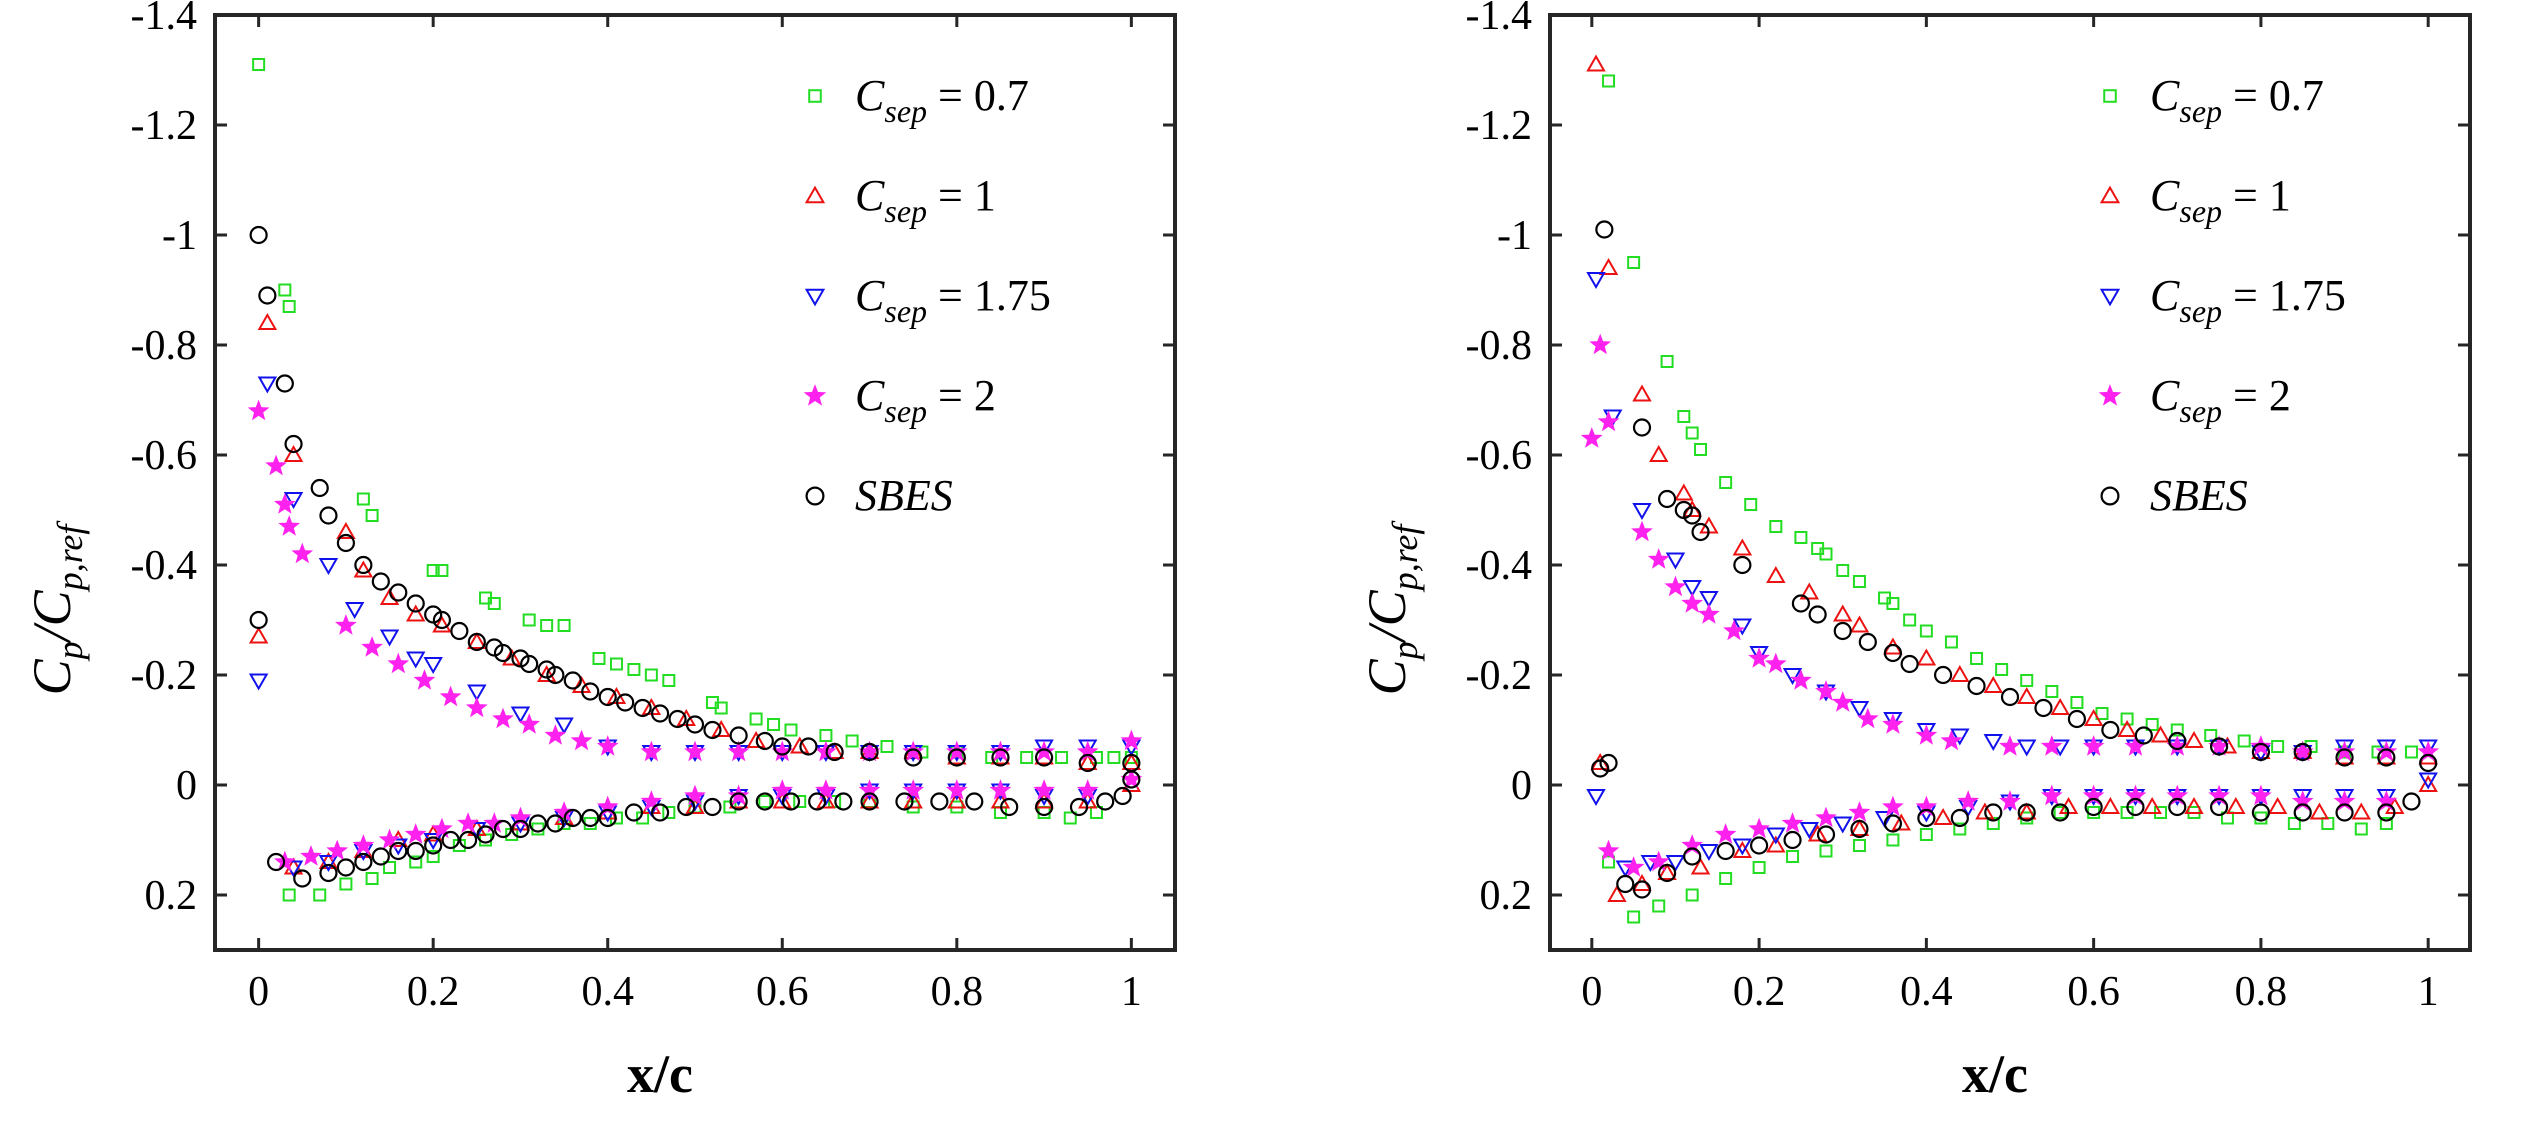 The height and width of the screenshot is (1123, 2530). I want to click on x-tick-label: 1, so click(2428, 992).